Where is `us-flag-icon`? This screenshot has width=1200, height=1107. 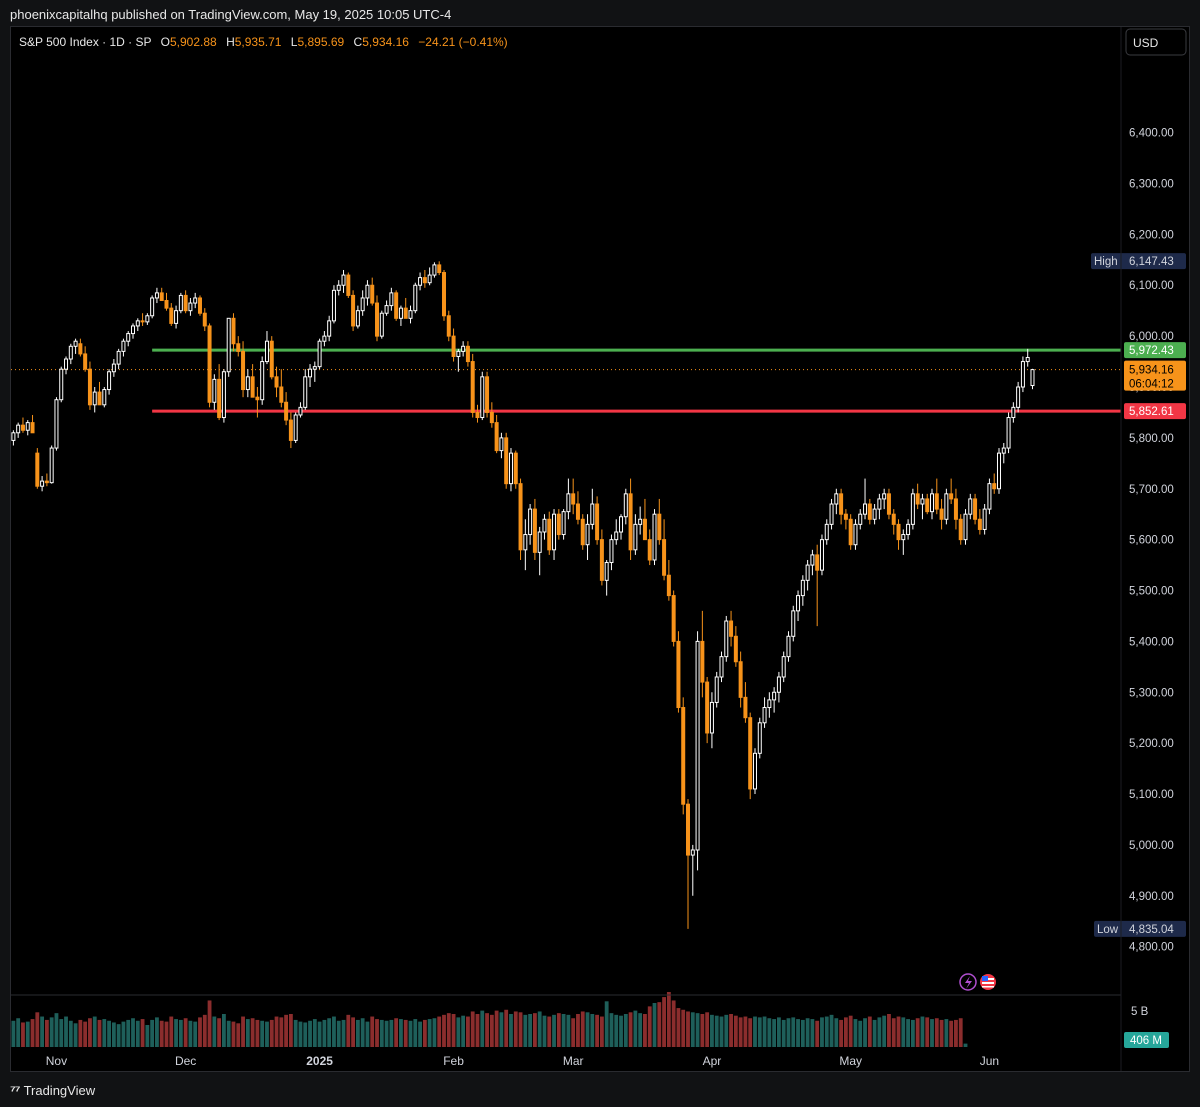 us-flag-icon is located at coordinates (988, 982).